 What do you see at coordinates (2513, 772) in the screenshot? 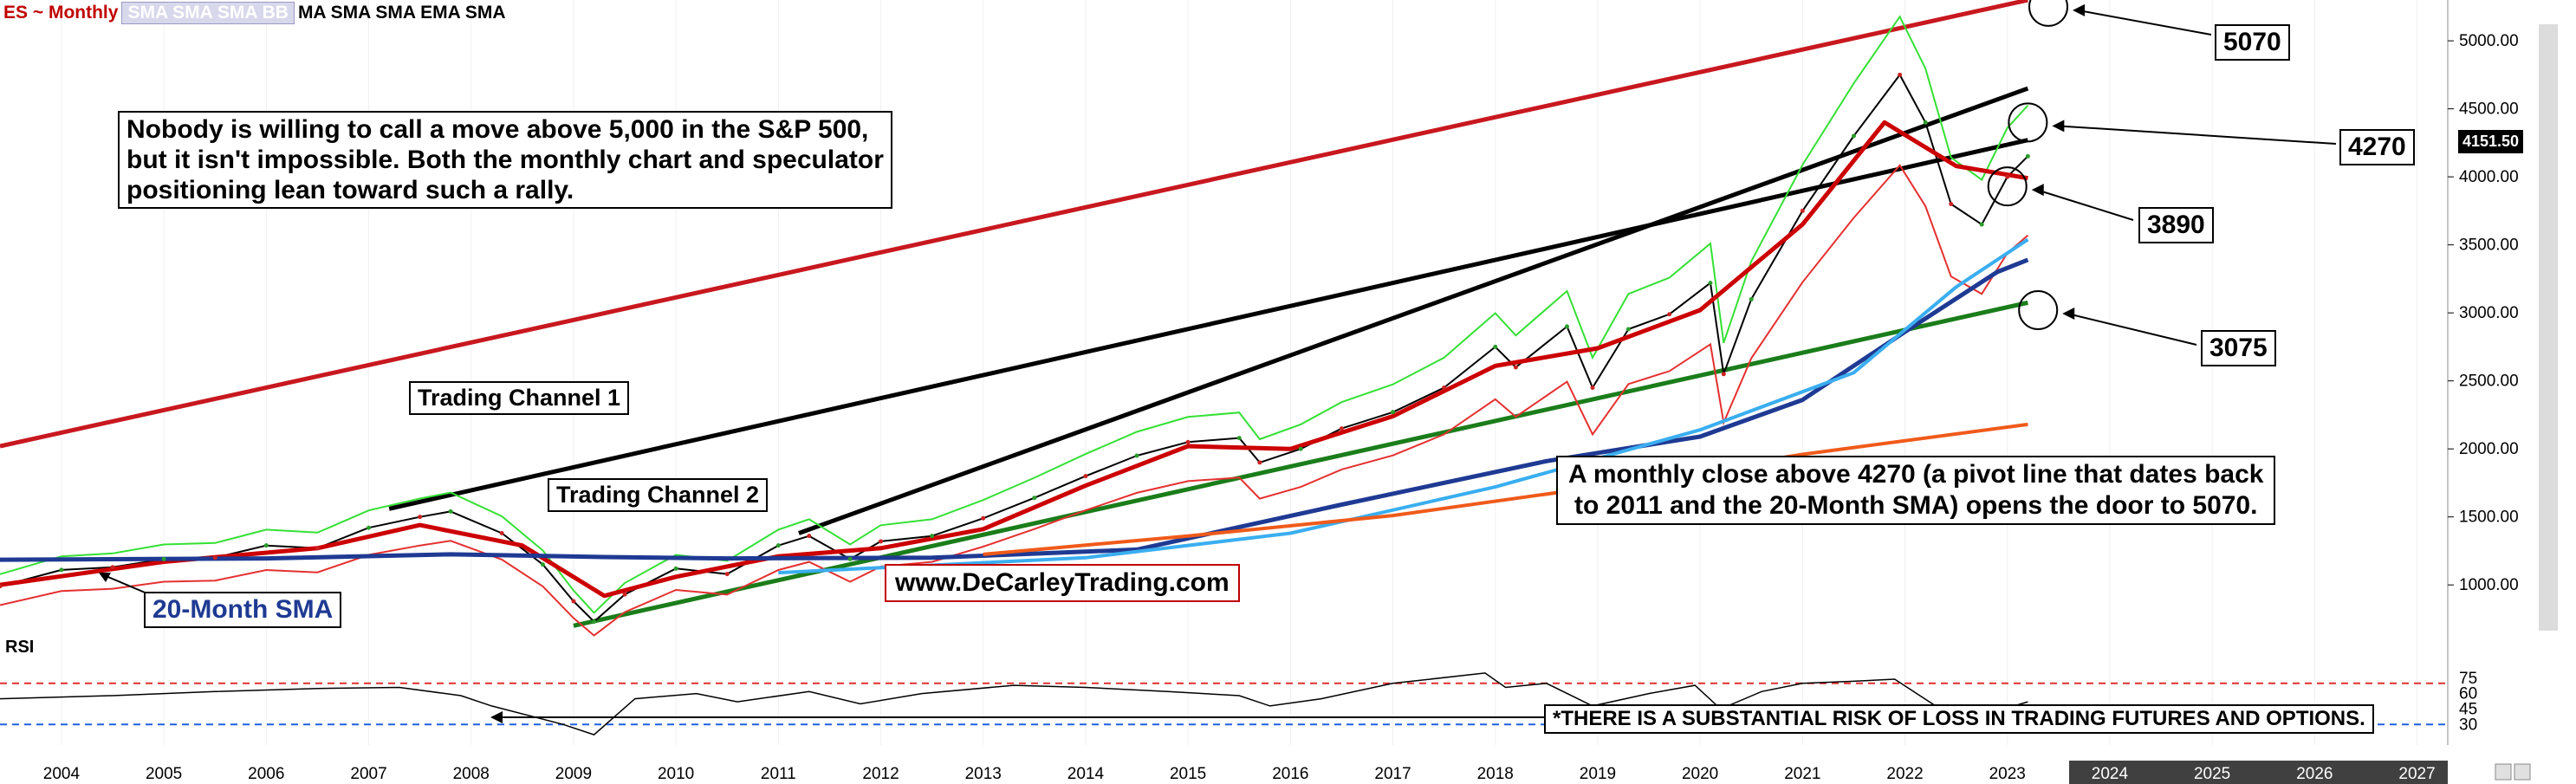
I see `axis-scroll-buttons` at bounding box center [2513, 772].